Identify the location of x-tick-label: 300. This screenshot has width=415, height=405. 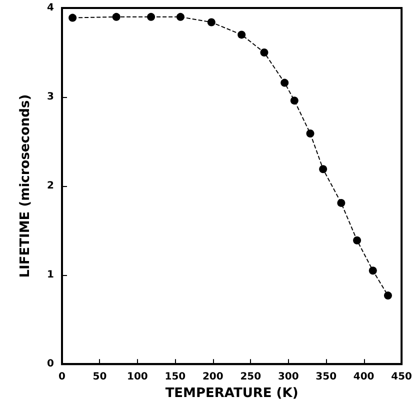
(288, 377).